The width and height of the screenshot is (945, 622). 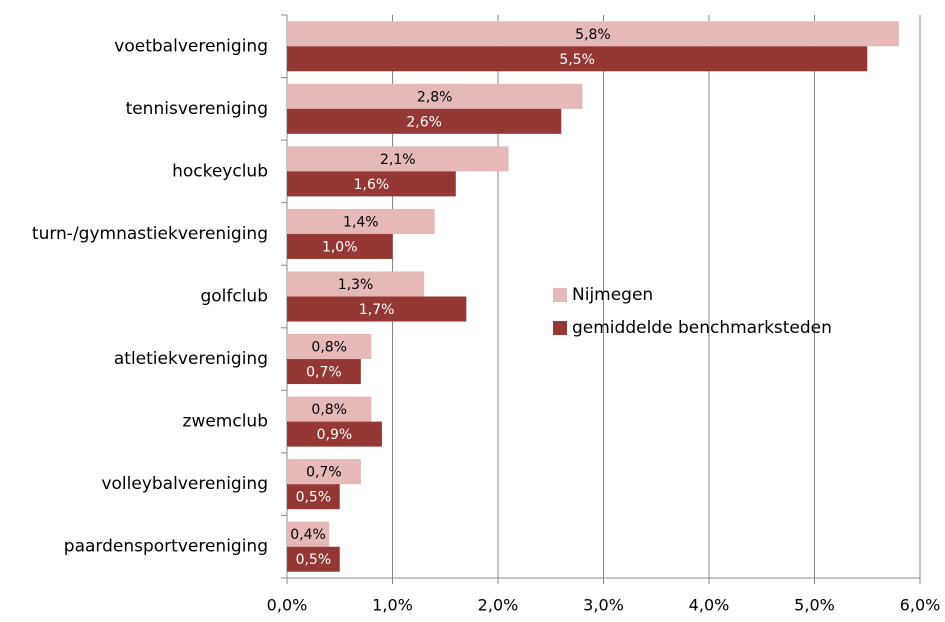 I want to click on category-label: volleybalvereniging, so click(x=184, y=484).